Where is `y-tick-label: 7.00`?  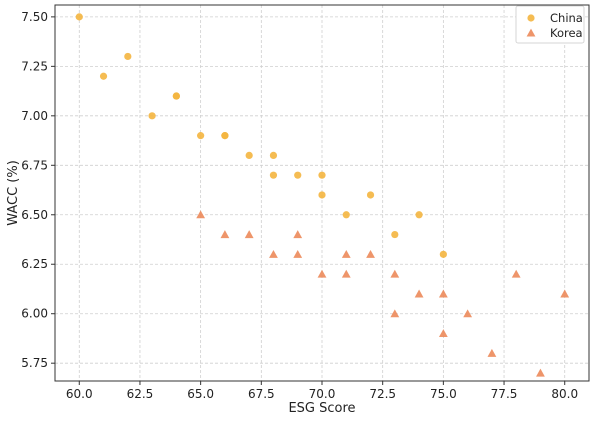 y-tick-label: 7.00 is located at coordinates (34, 116).